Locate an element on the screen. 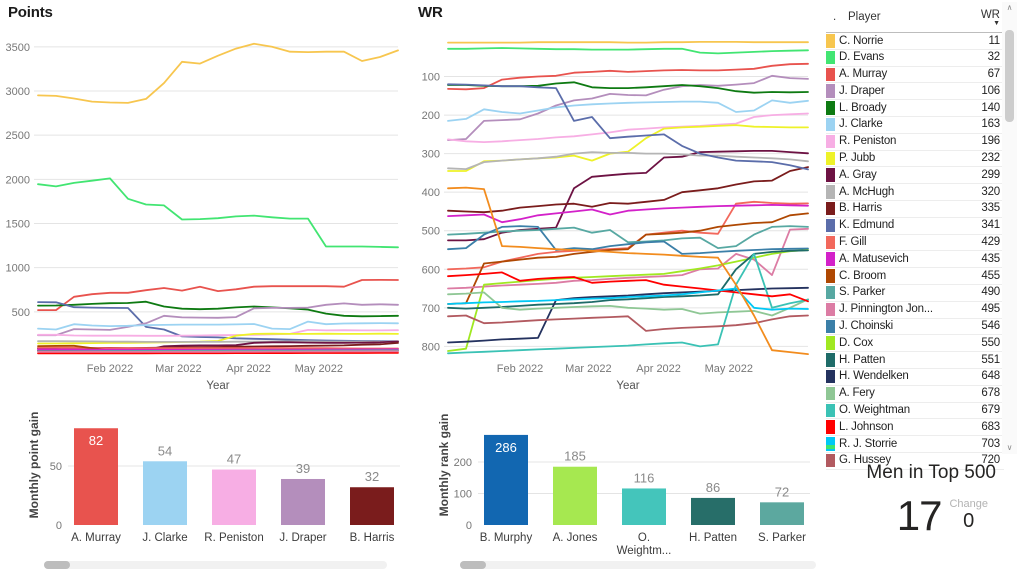 The width and height of the screenshot is (1024, 577). table-scrollbar-thumb is located at coordinates (1009, 76).